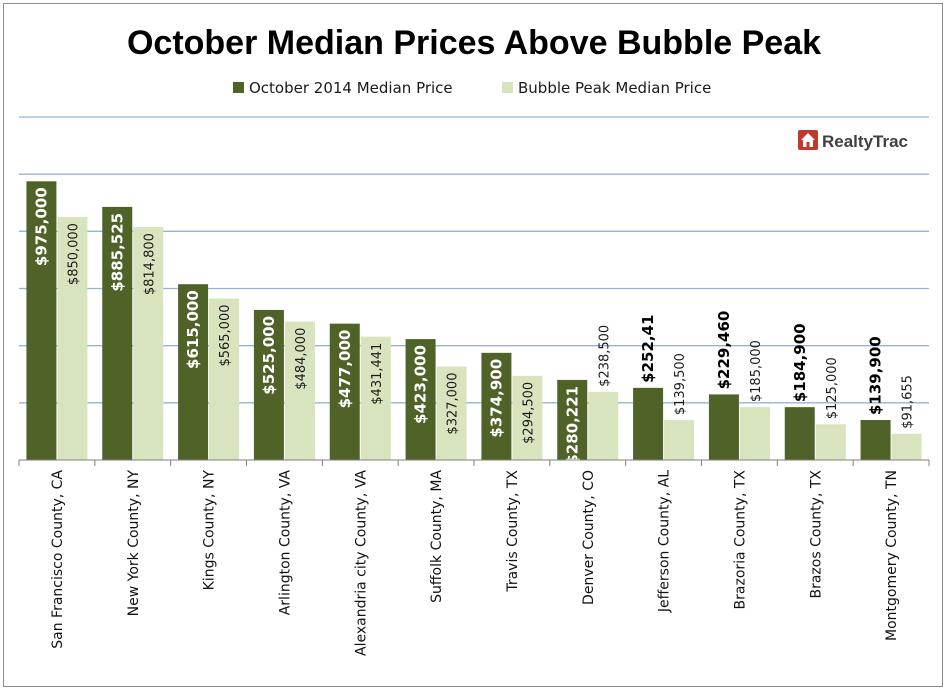 The image size is (950, 694). Describe the element at coordinates (756, 371) in the screenshot. I see `value-label-peak: $185,000` at that location.